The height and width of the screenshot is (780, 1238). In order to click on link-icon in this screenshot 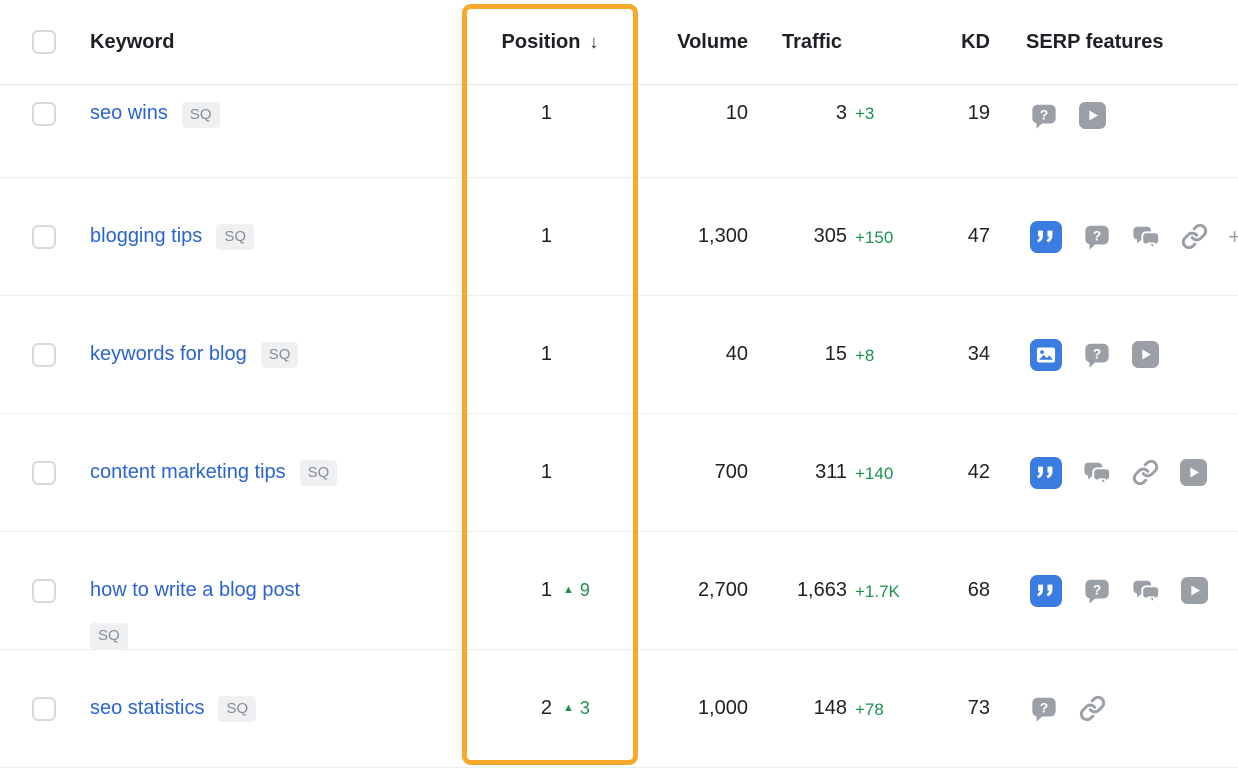, I will do `click(1194, 236)`.